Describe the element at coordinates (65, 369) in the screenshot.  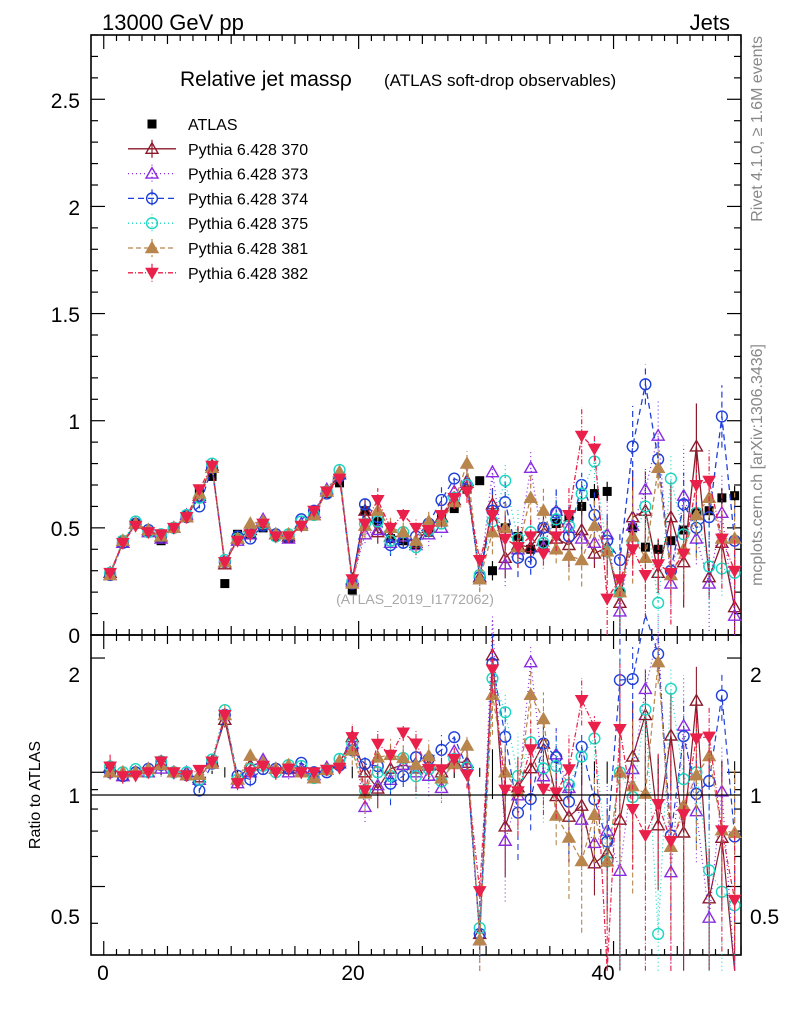
I see `y-tick-labels: 0 0.5 1 1.5 2 2.5` at that location.